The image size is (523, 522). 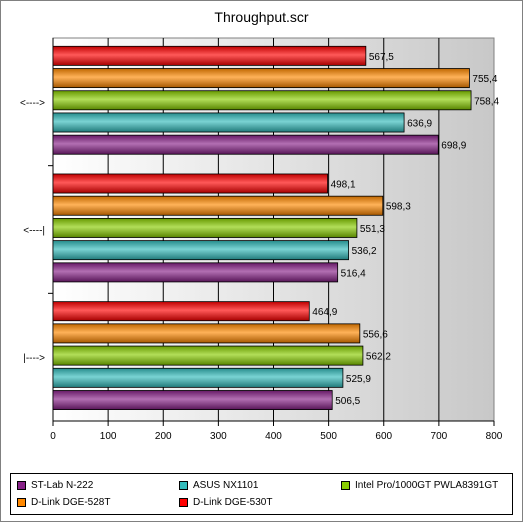 I want to click on x-tick-label: 500, so click(x=328, y=436).